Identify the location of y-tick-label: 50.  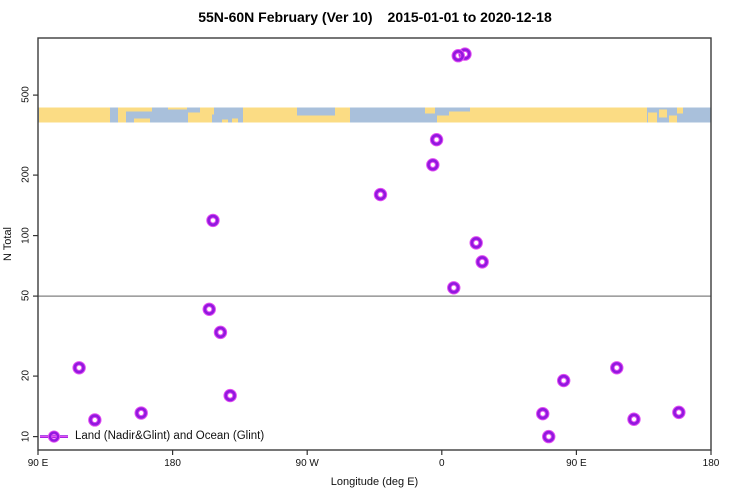
(26, 296).